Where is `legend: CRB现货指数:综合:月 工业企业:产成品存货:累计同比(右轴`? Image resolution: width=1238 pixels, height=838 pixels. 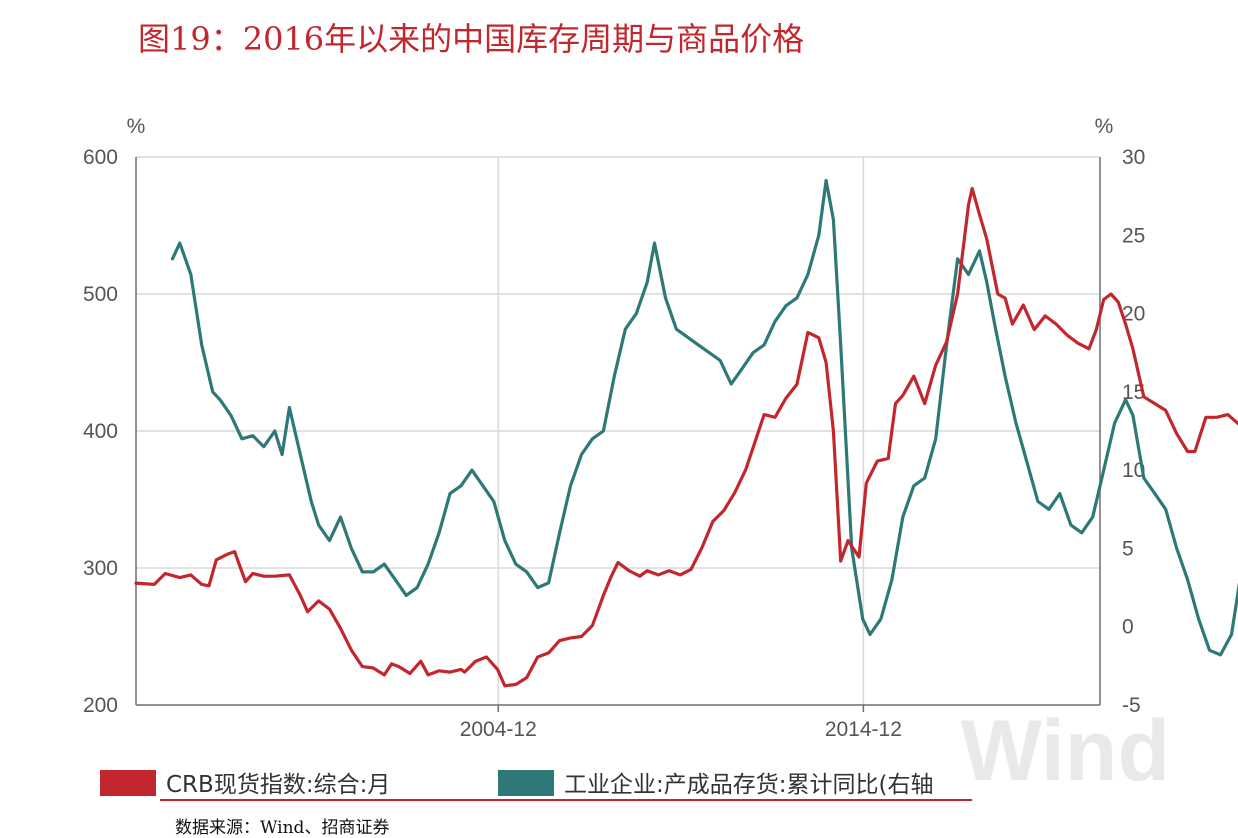 legend: CRB现货指数:综合:月 工业企业:产成品存货:累计同比(右轴 is located at coordinates (536, 785).